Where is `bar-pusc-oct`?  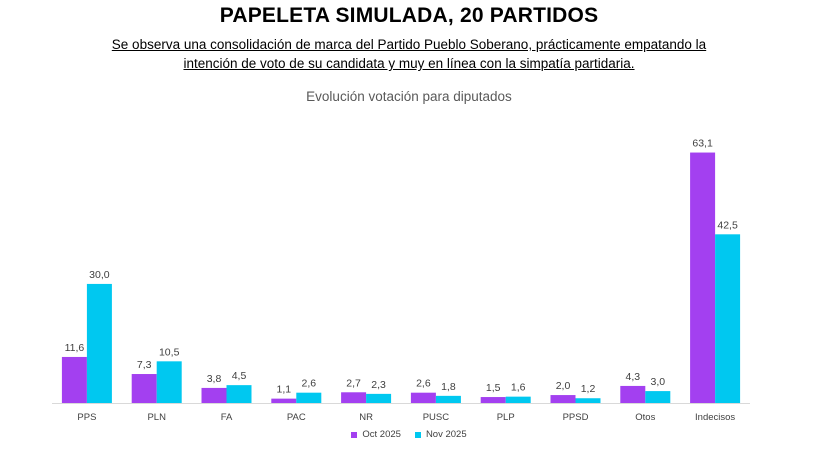 bar-pusc-oct is located at coordinates (423, 397).